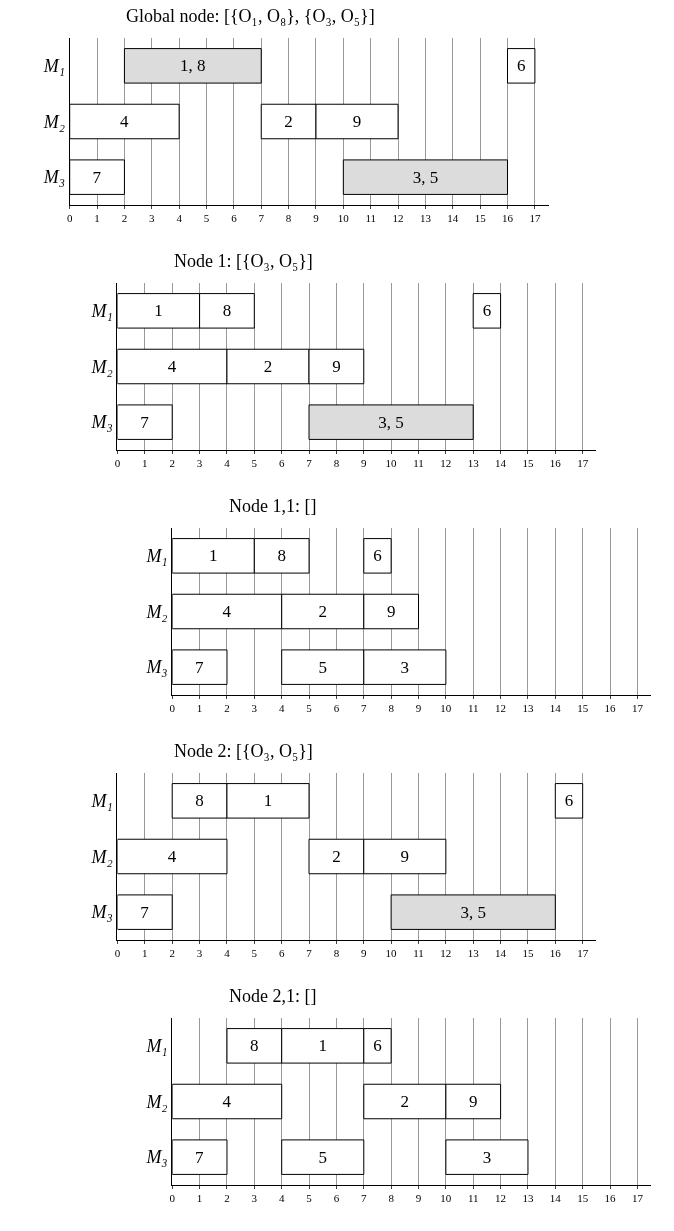 The width and height of the screenshot is (674, 1231). What do you see at coordinates (250, 16) in the screenshot?
I see `chart-title: Global node: [{O₁, O₈}, {O₃, O₅}]` at bounding box center [250, 16].